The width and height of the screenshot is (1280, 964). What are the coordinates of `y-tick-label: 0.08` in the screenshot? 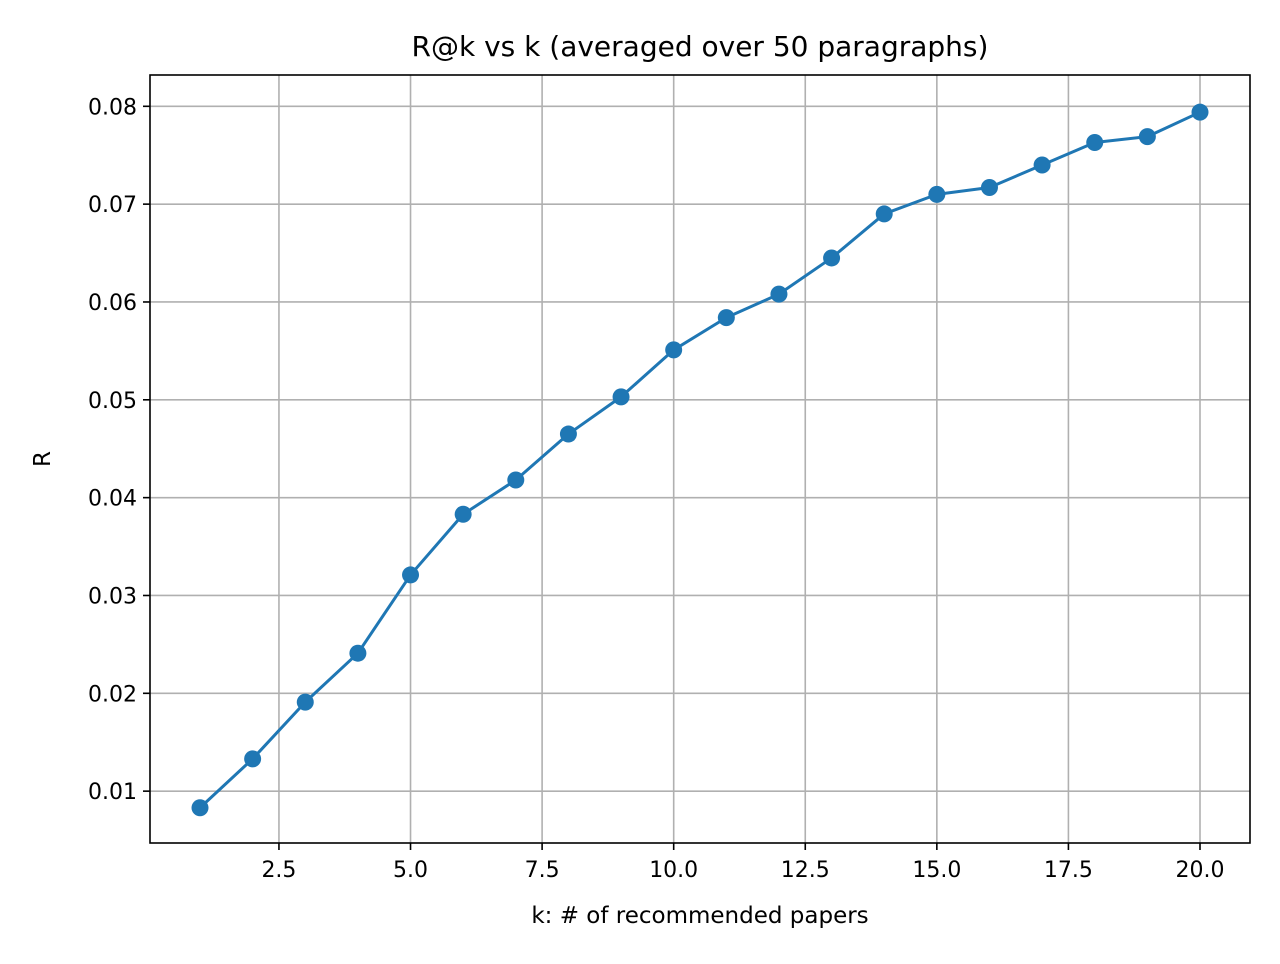 It's located at (112, 107).